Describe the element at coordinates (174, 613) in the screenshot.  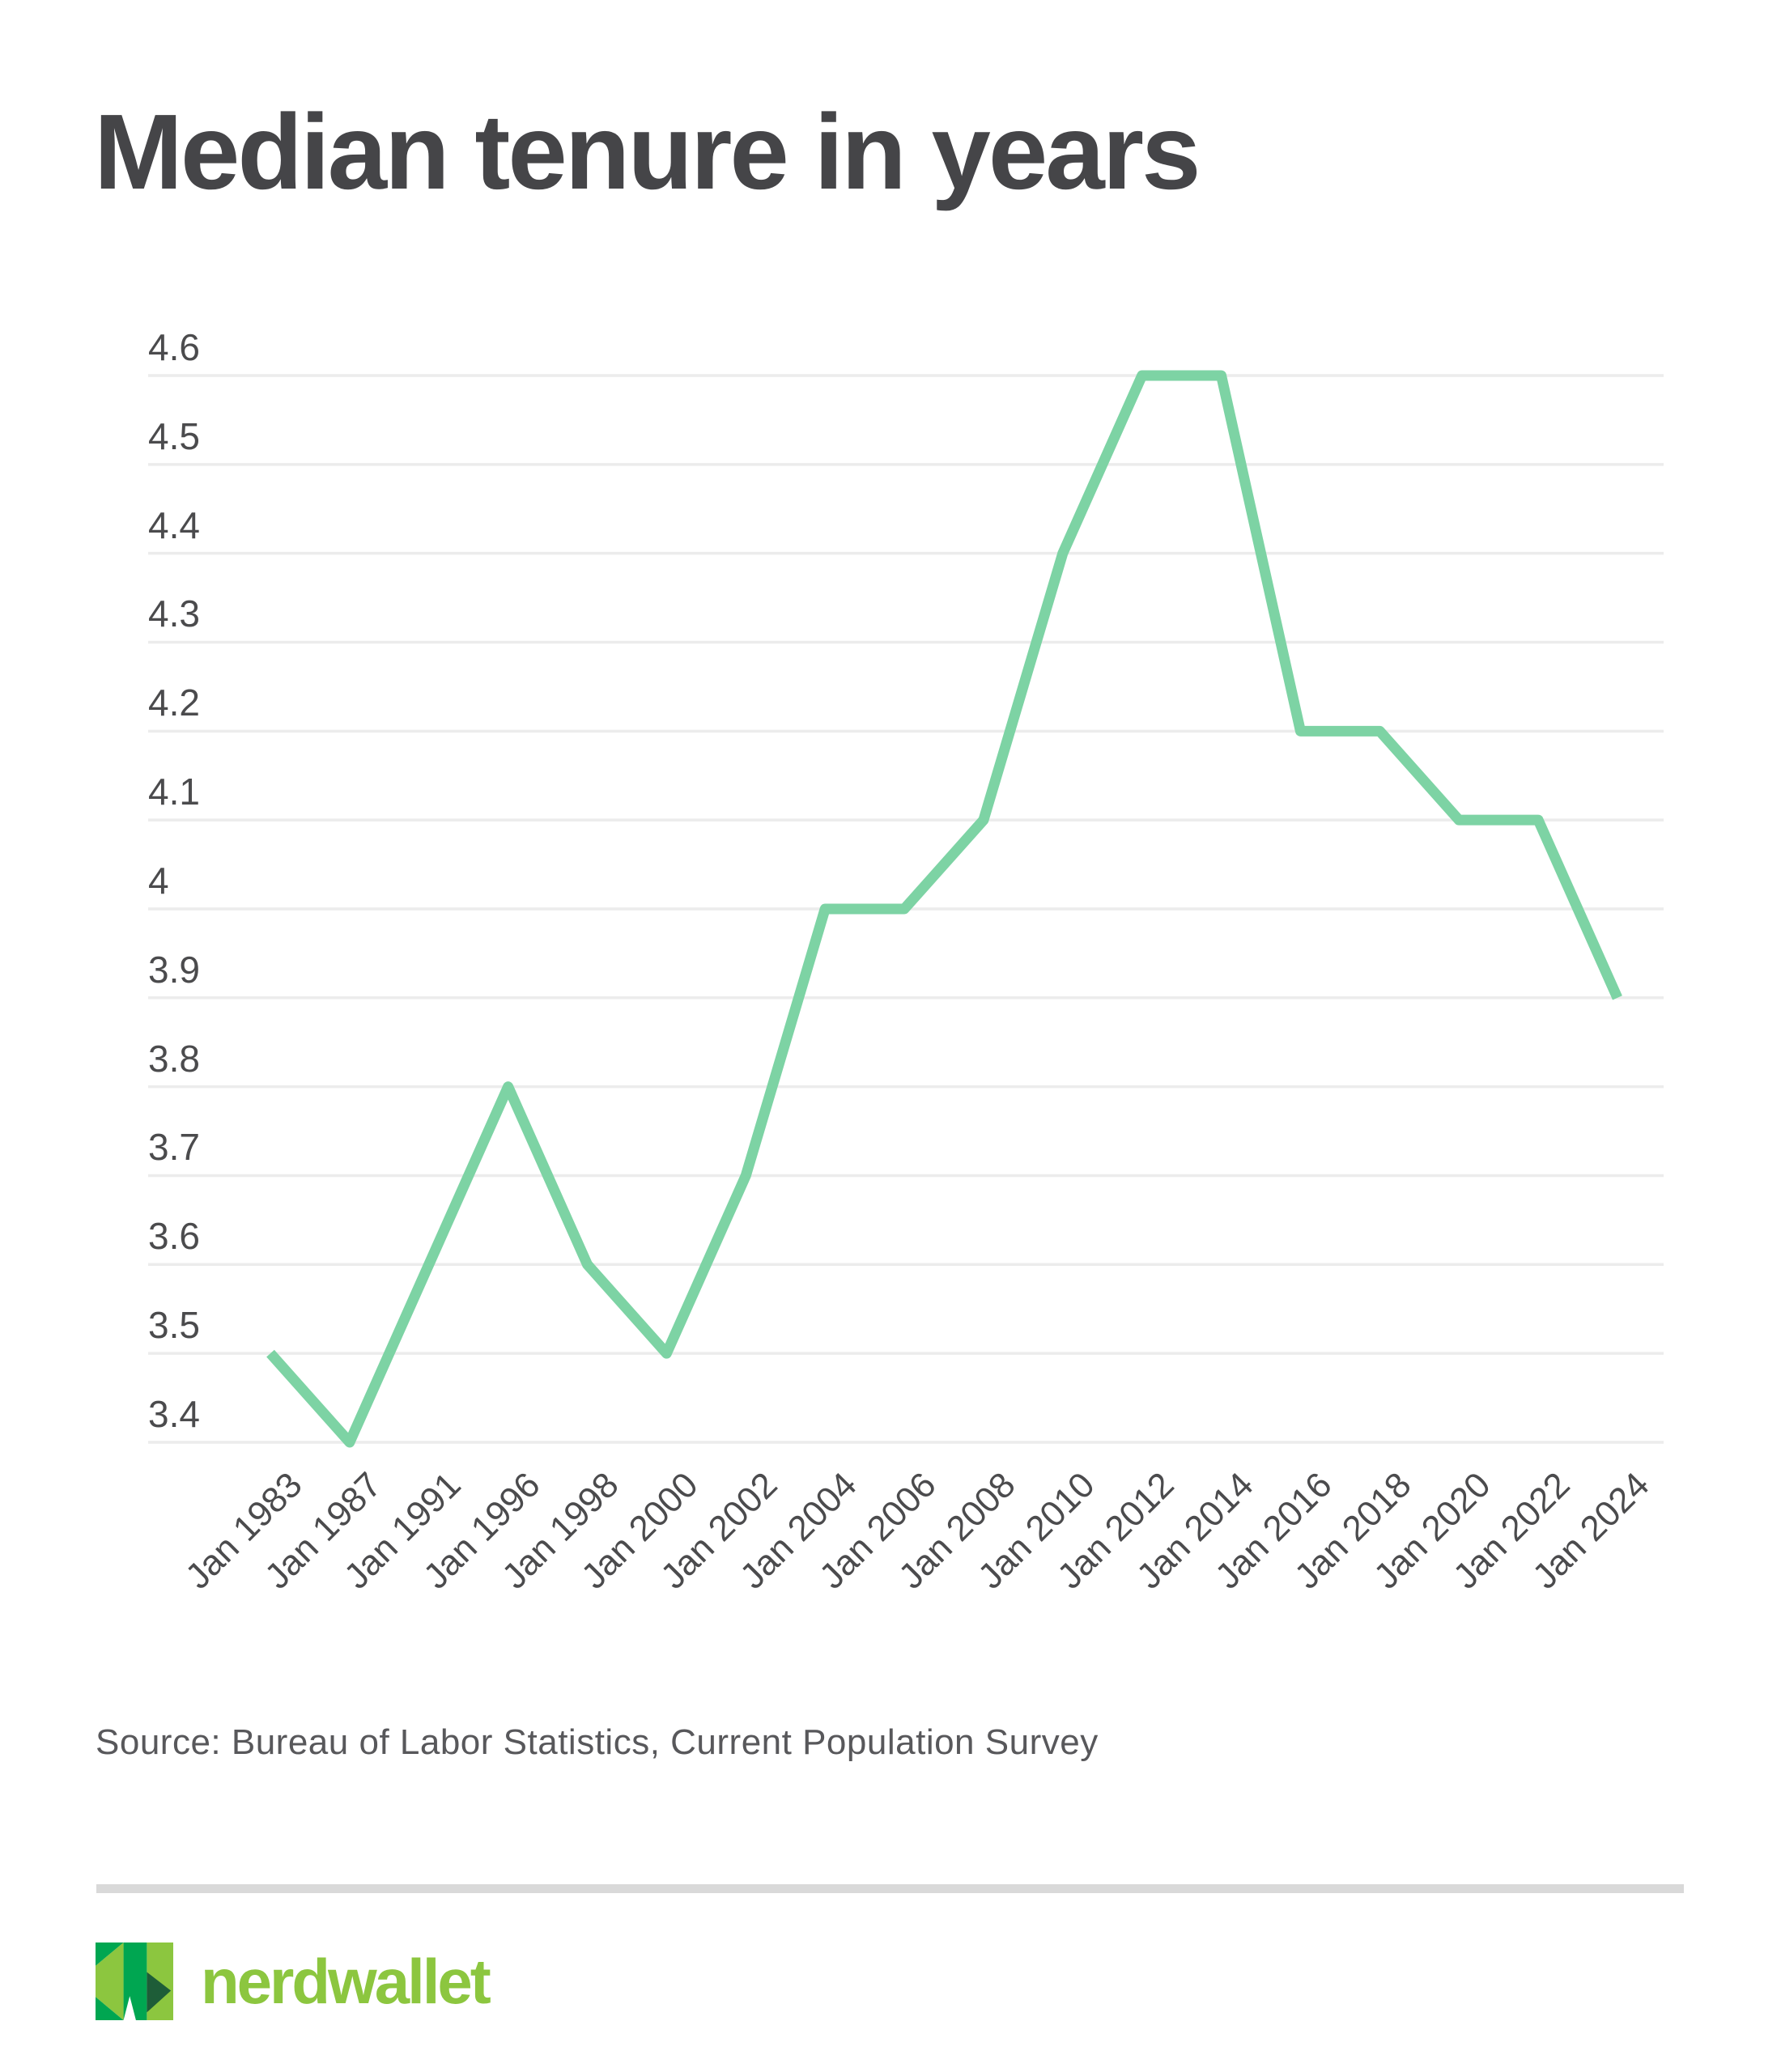
I see `y-tick-label: 4.3` at that location.